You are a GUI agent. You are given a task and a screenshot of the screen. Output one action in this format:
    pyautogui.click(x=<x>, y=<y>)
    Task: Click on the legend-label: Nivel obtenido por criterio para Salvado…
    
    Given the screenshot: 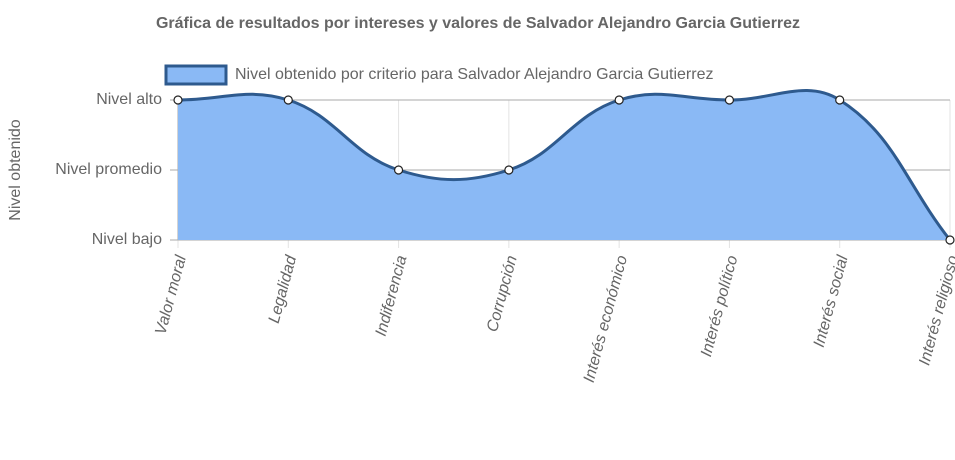 What is the action you would take?
    pyautogui.click(x=474, y=74)
    